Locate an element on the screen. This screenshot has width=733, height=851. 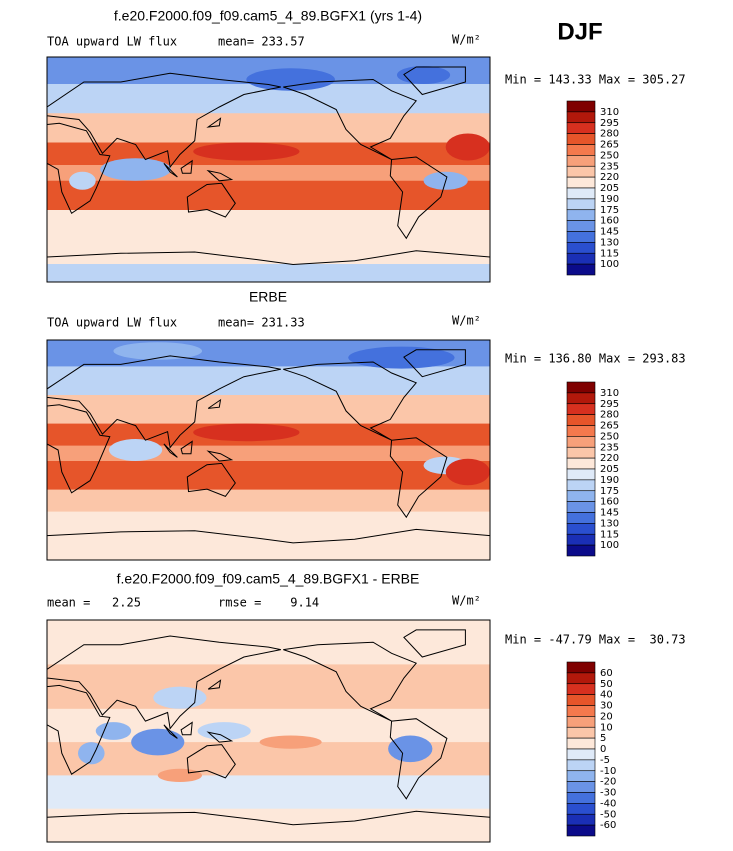
stat-label: rmse = 9.14 is located at coordinates (268, 603).